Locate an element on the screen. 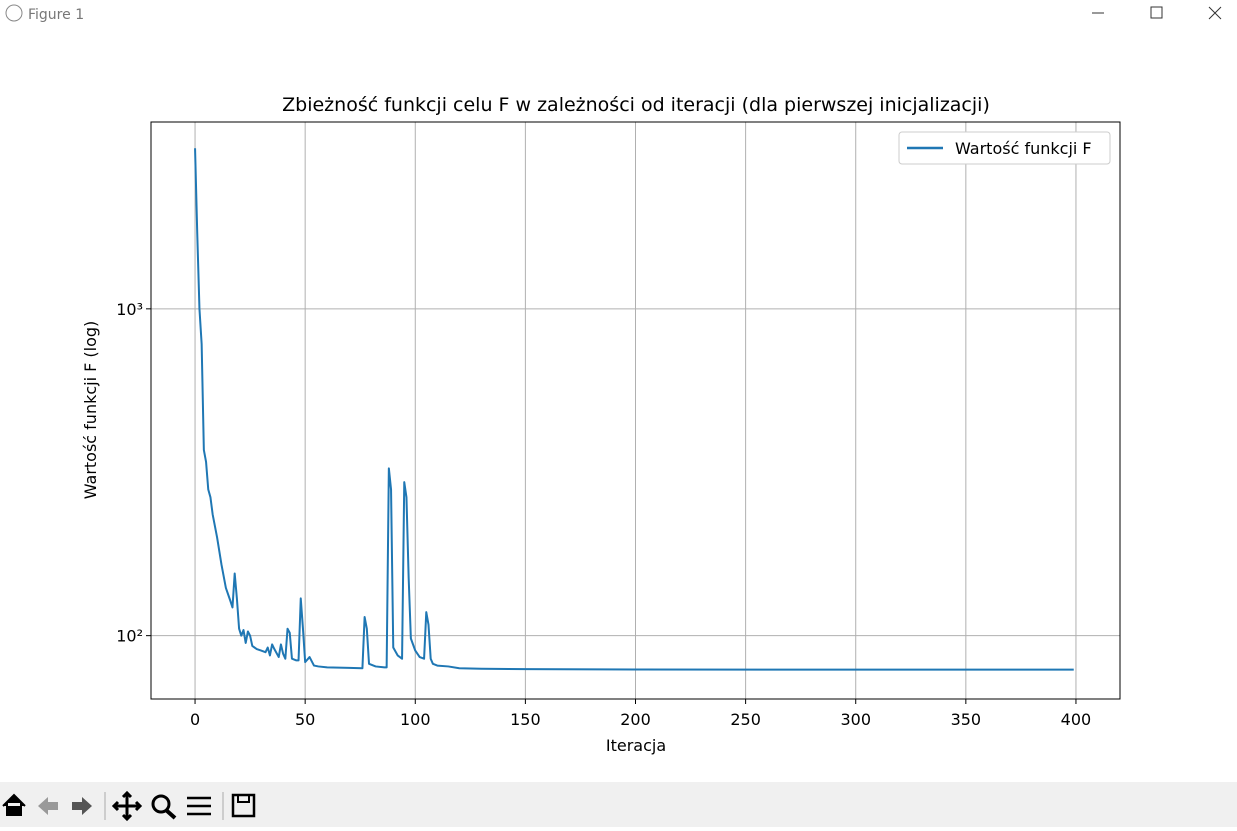 This screenshot has width=1237, height=831. toolbar is located at coordinates (618, 804).